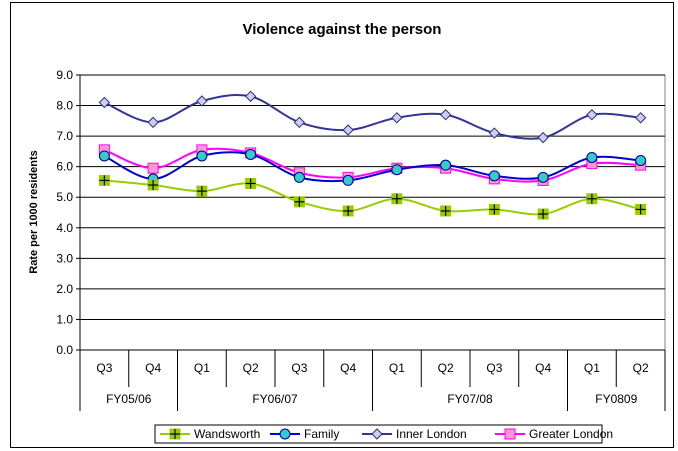 The width and height of the screenshot is (678, 451). I want to click on legend-item-greater-london: Greater London, so click(554, 434).